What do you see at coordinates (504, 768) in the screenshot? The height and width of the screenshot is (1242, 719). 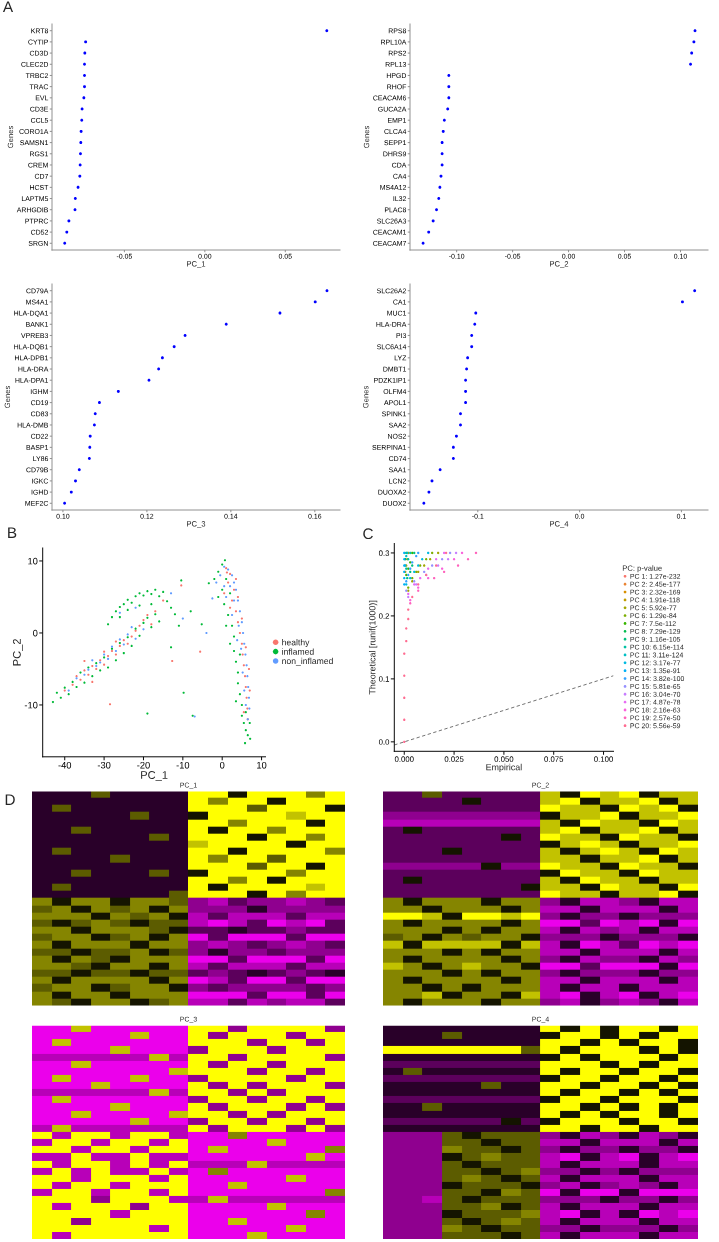 I see `x-axis-title: Empirical` at bounding box center [504, 768].